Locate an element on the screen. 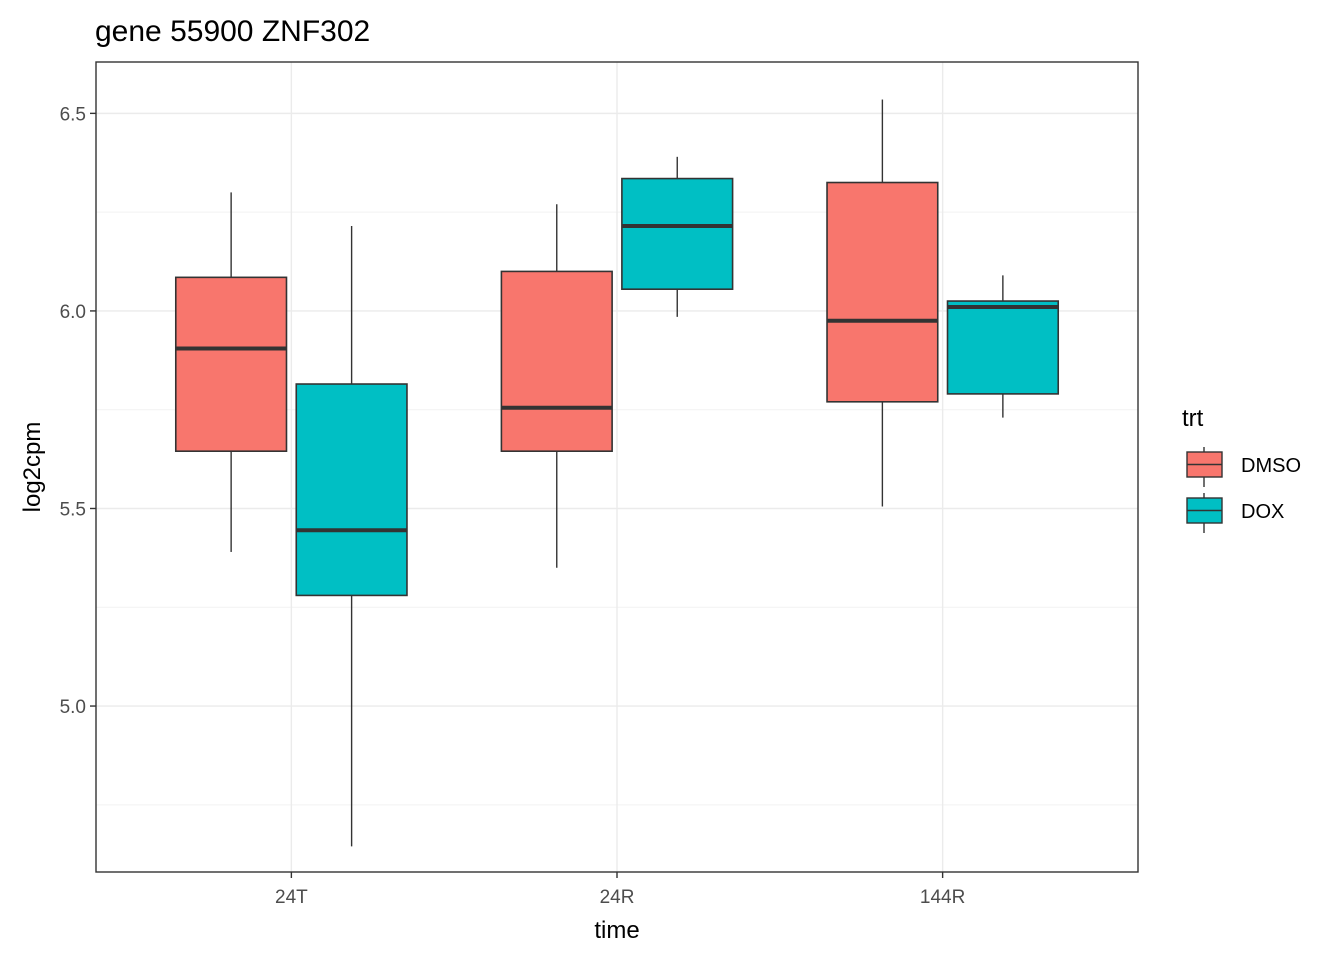 This screenshot has height=960, width=1344. legend-label: DMSO is located at coordinates (1271, 466).